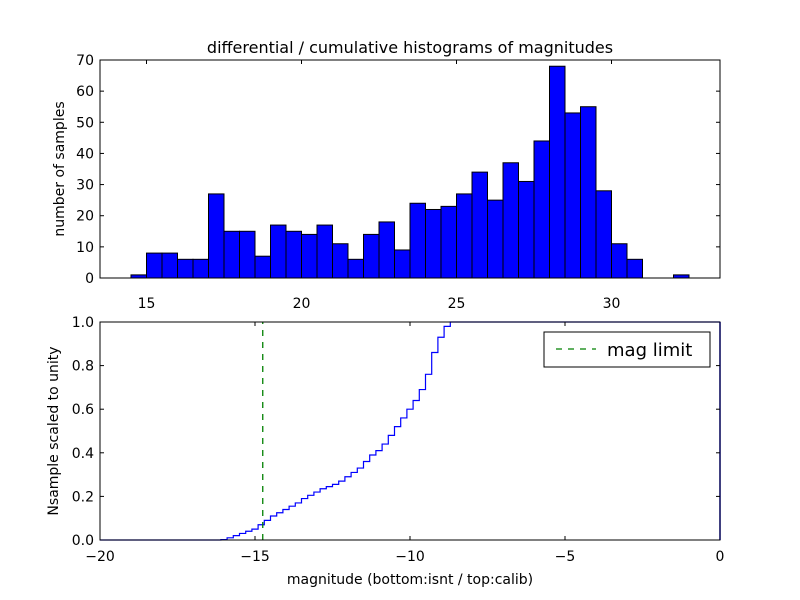  What do you see at coordinates (83, 541) in the screenshot?
I see `bottom-y-tick-label: 0.0` at bounding box center [83, 541].